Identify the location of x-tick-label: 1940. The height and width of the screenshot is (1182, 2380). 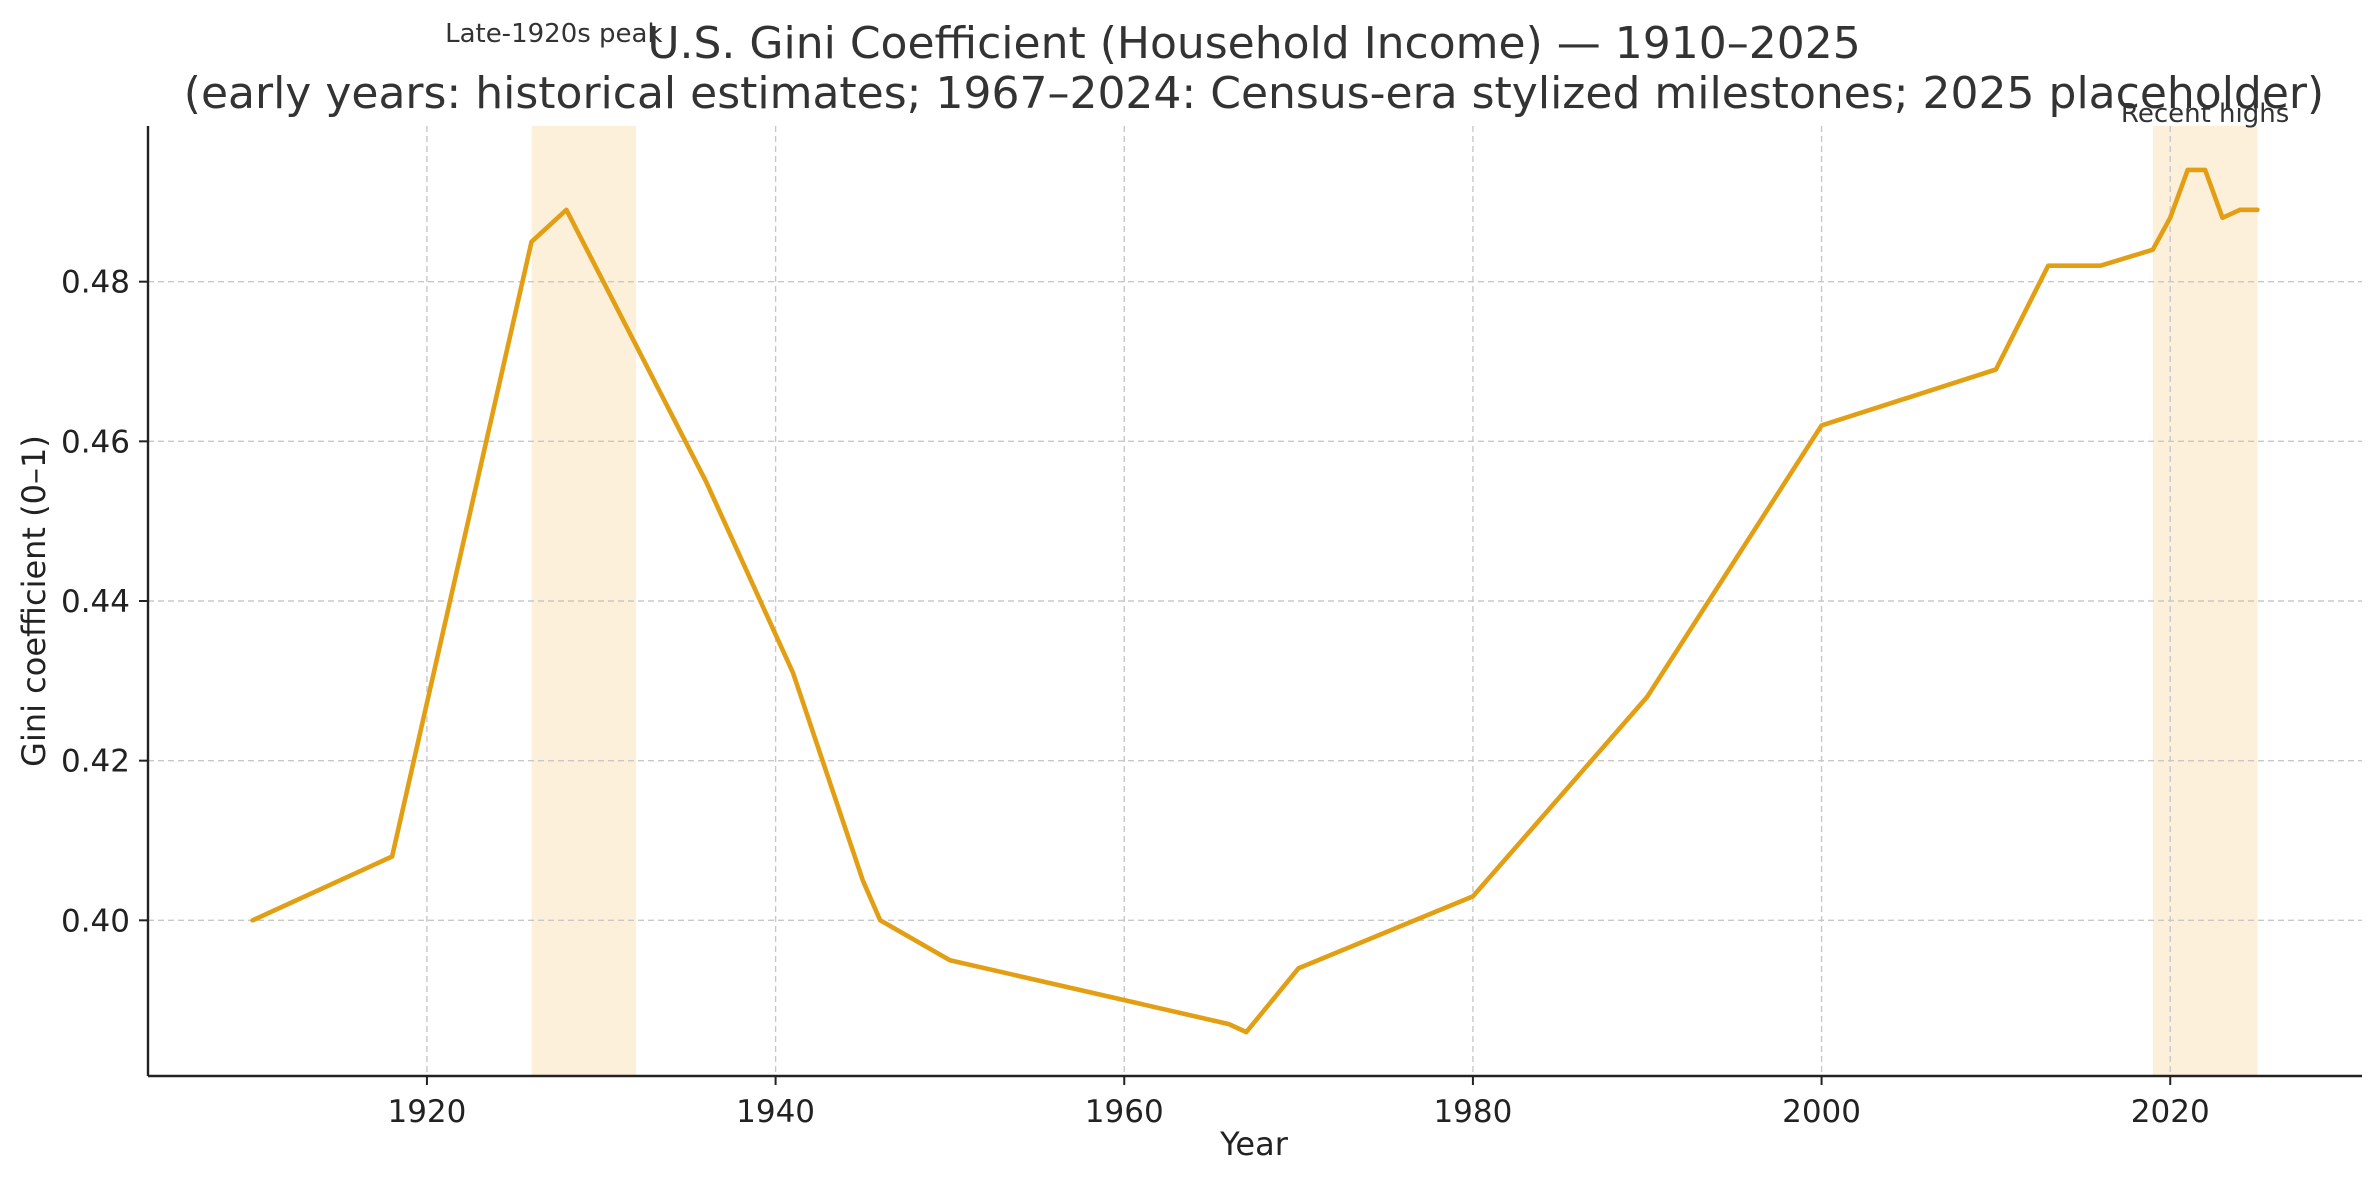
(775, 1112).